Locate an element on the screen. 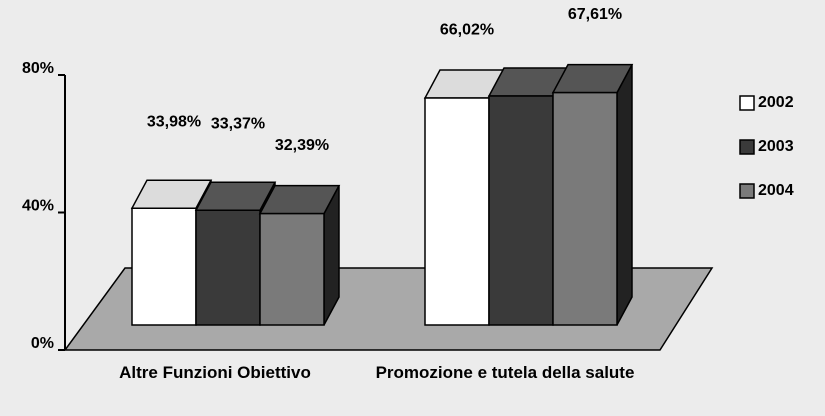  bar-side is located at coordinates (624, 195).